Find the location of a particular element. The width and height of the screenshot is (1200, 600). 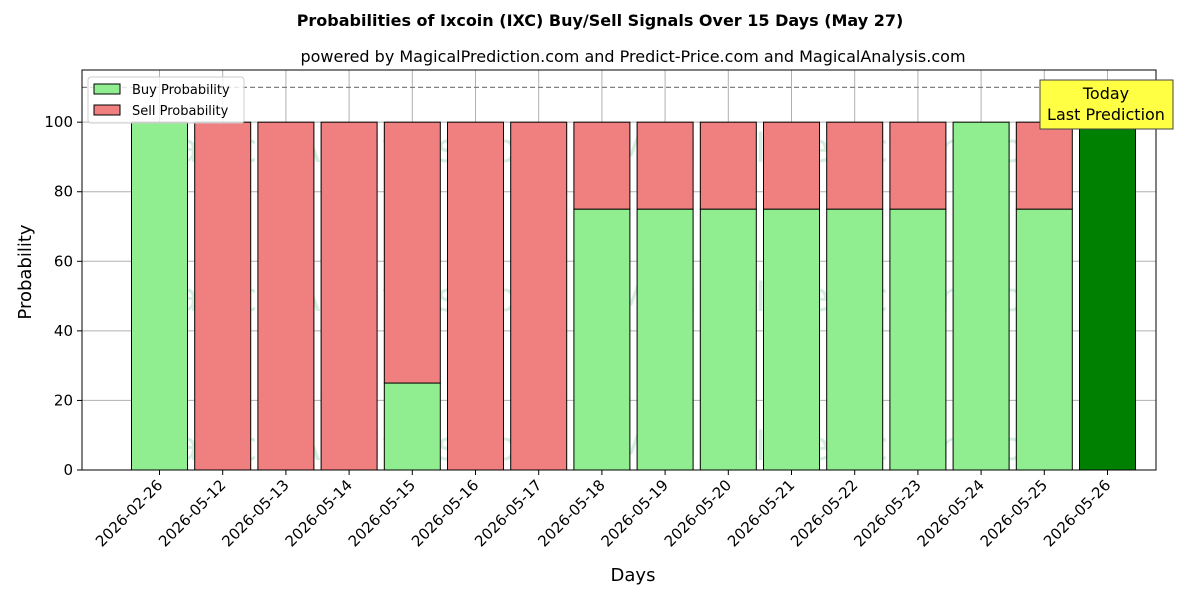

legend-label-sell: Sell Probability is located at coordinates (180, 111).